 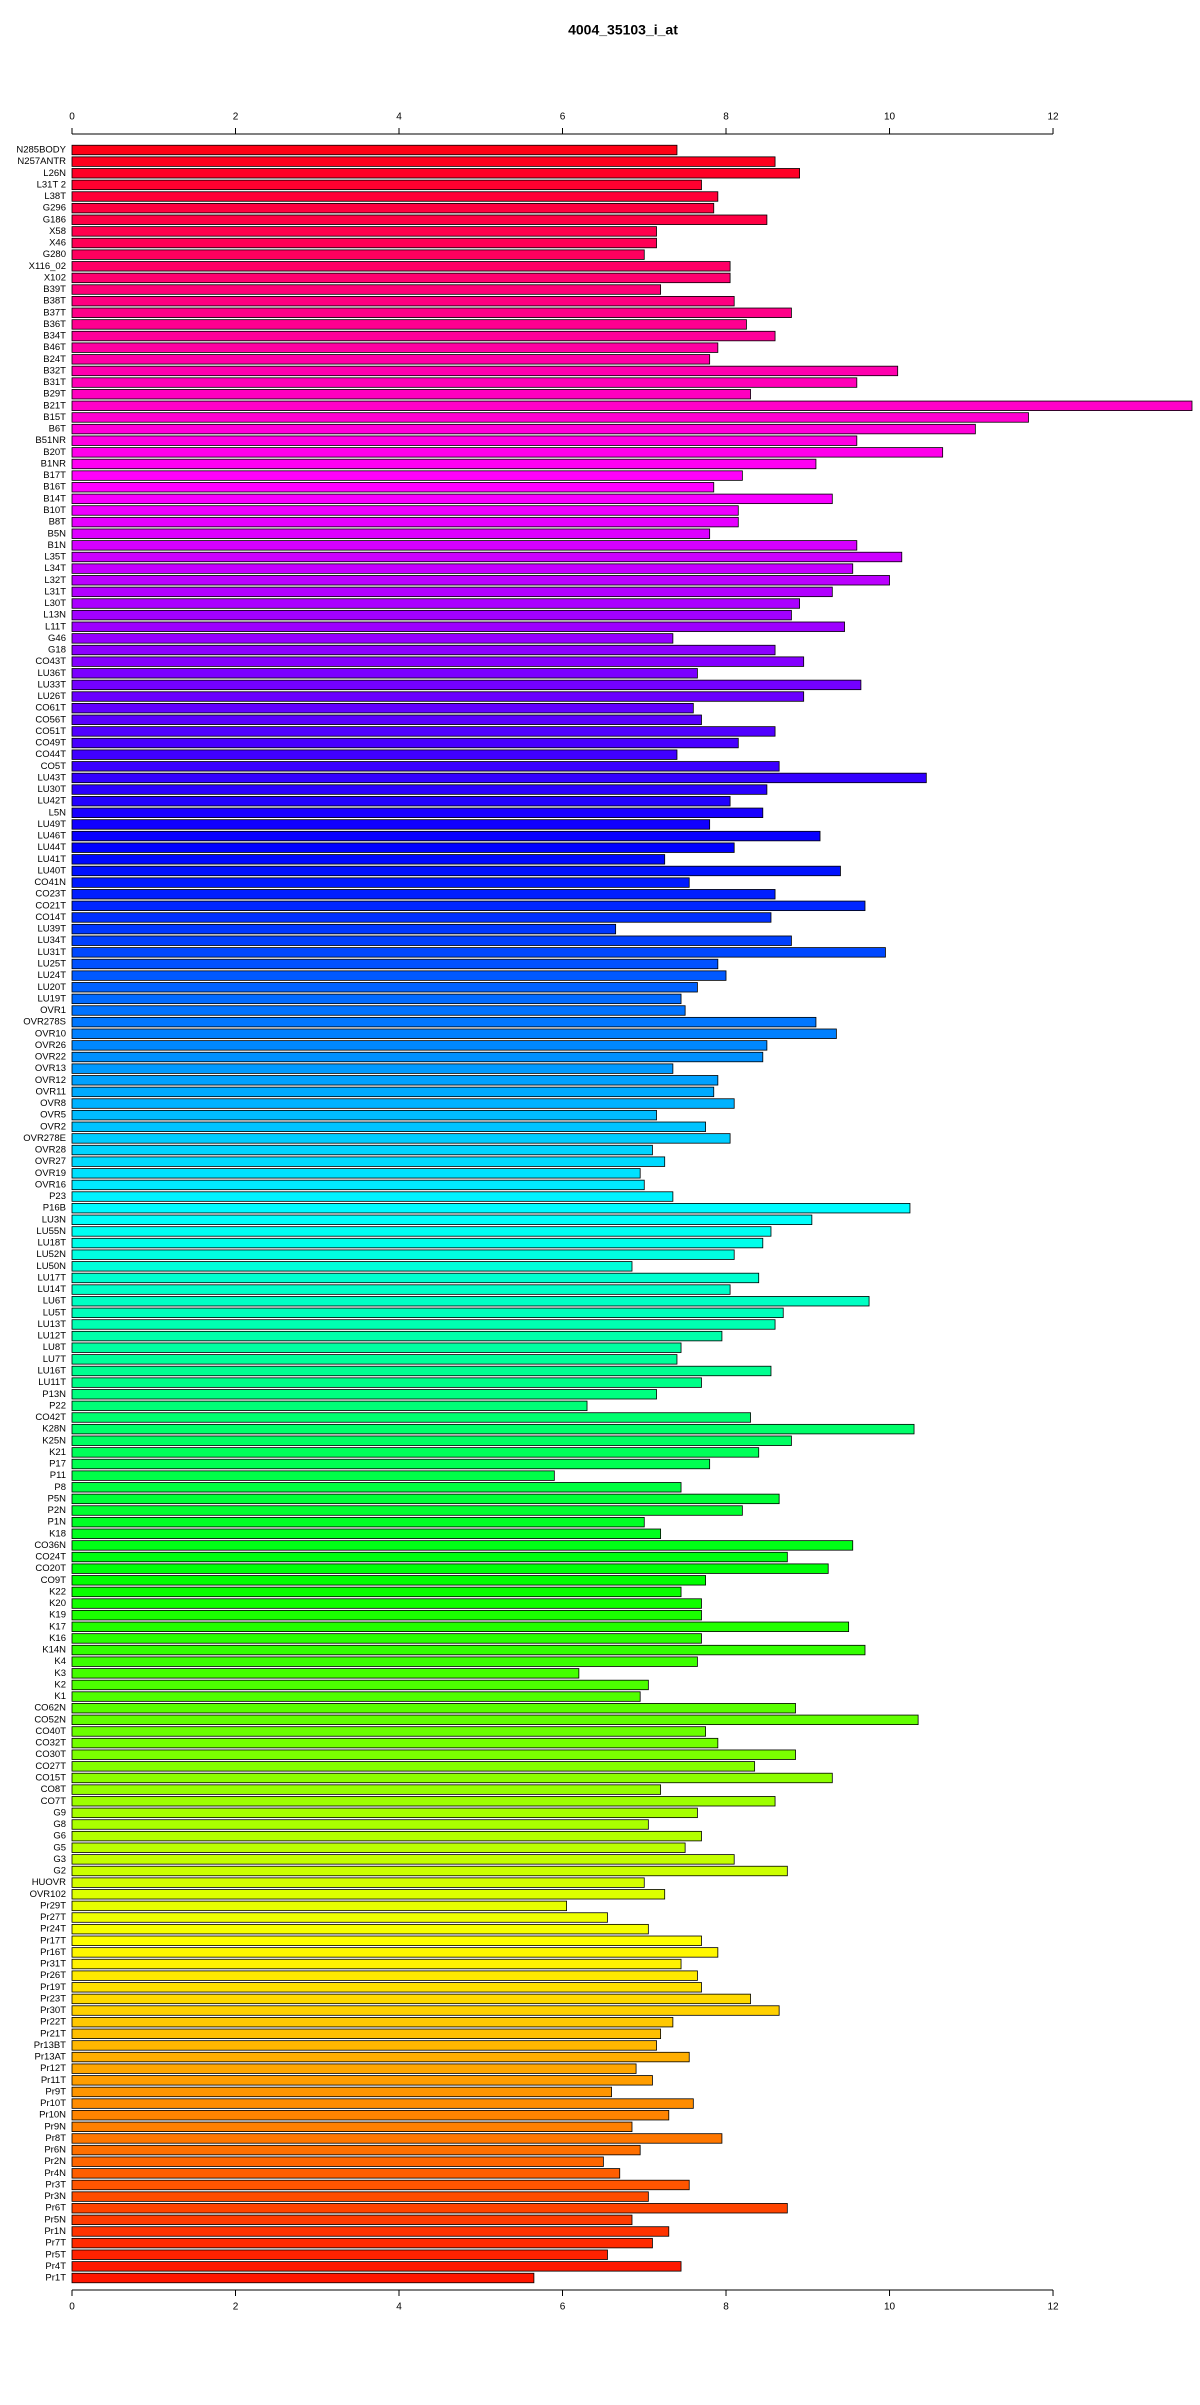 I want to click on y-tick-label: LU3N, so click(x=54, y=1219).